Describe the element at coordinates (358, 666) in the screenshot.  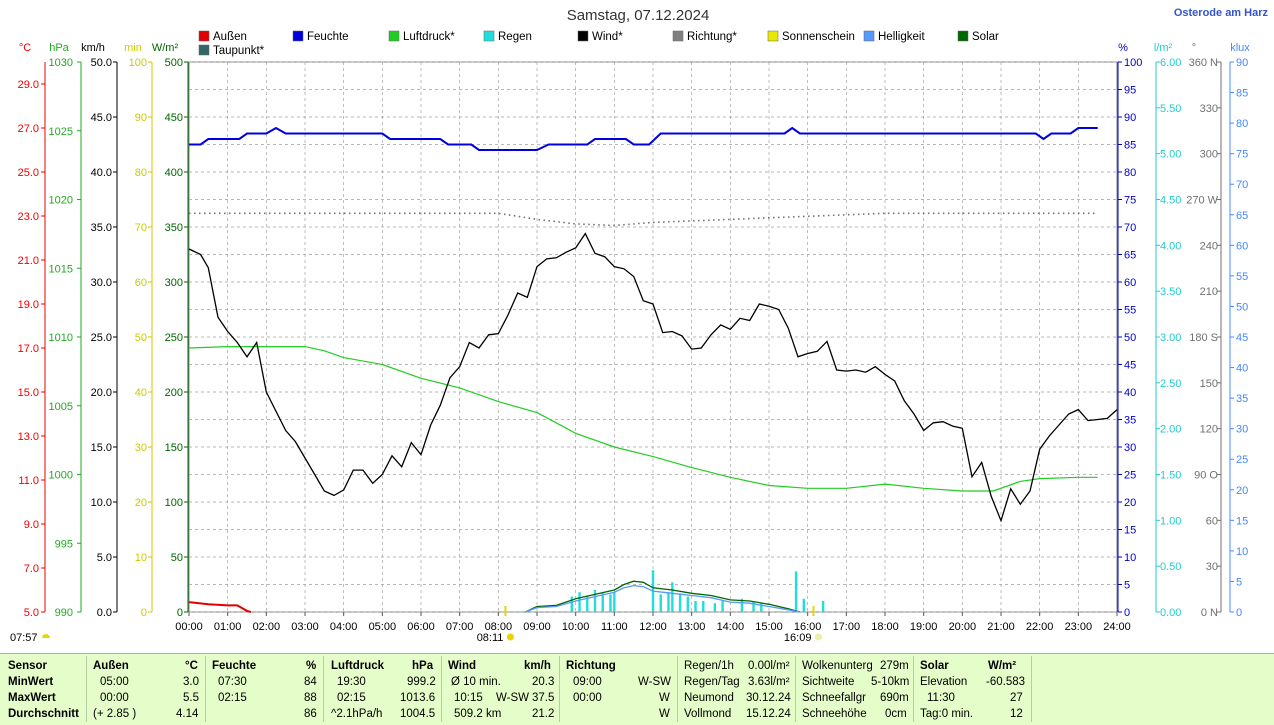
I see `luftdruck-header: Luftdruck` at that location.